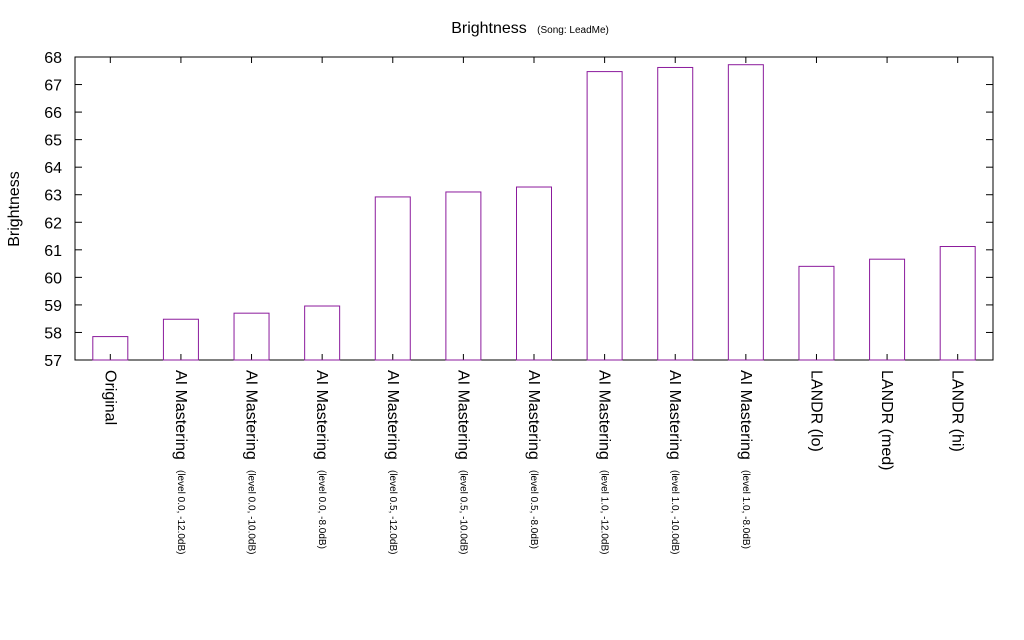 Image resolution: width=1024 pixels, height=640 pixels. Describe the element at coordinates (109, 397) in the screenshot. I see `x-category-label: Original` at that location.